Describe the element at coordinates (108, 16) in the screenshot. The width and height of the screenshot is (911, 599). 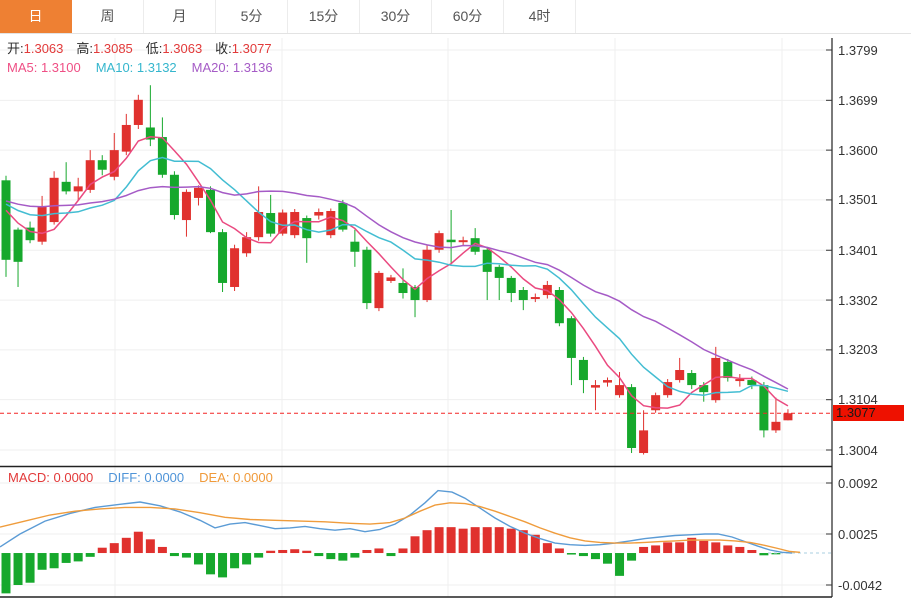
I see `tab-周: 周` at that location.